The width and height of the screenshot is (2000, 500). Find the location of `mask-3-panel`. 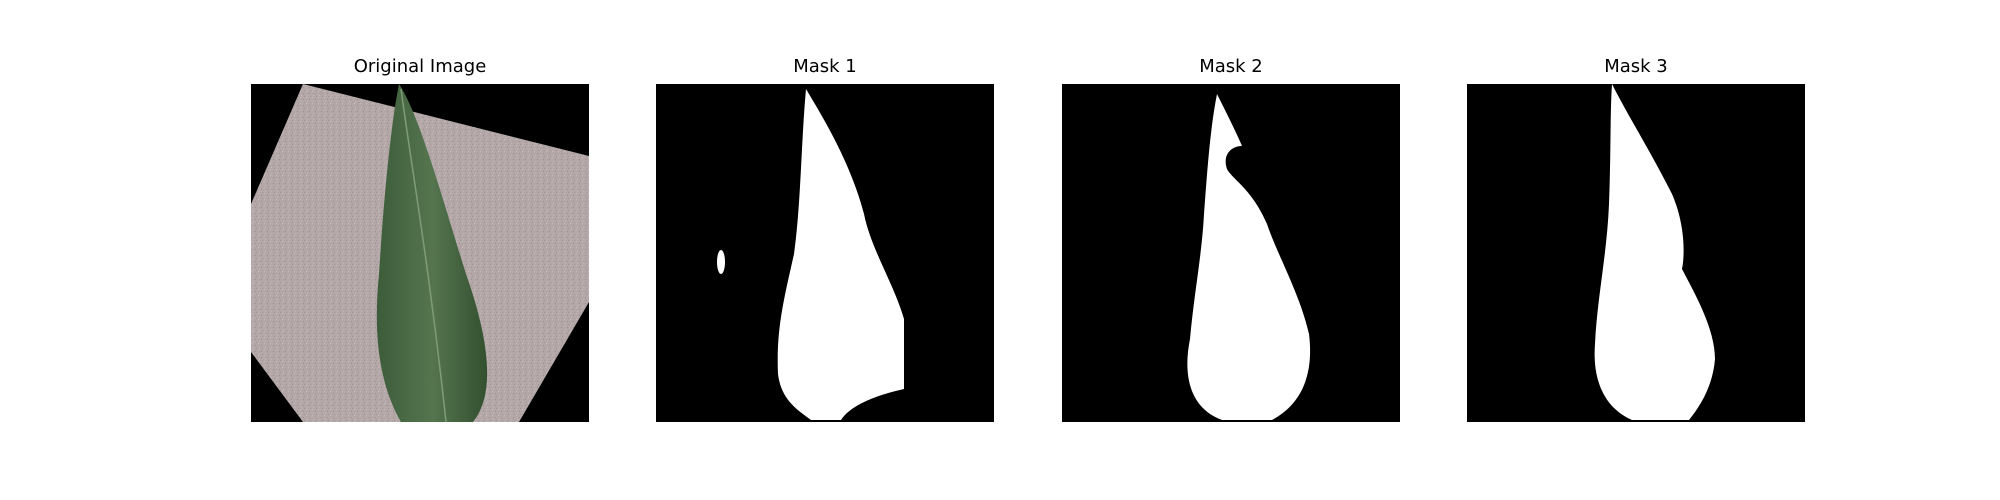

mask-3-panel is located at coordinates (1636, 253).